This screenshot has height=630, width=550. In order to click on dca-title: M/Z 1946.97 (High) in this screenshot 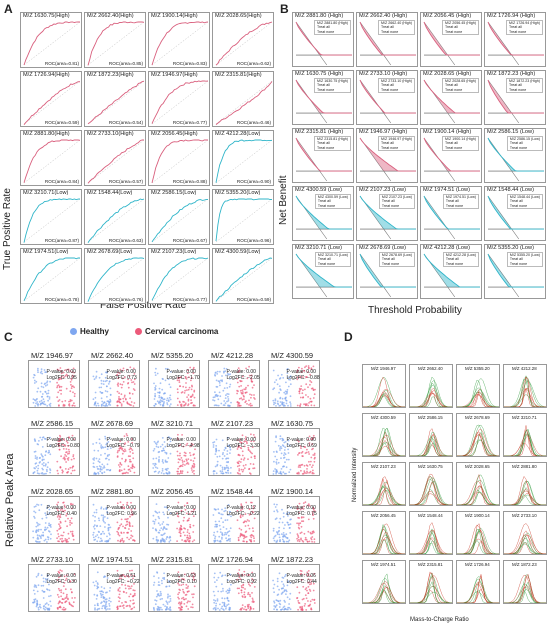, I will do `click(383, 132)`.